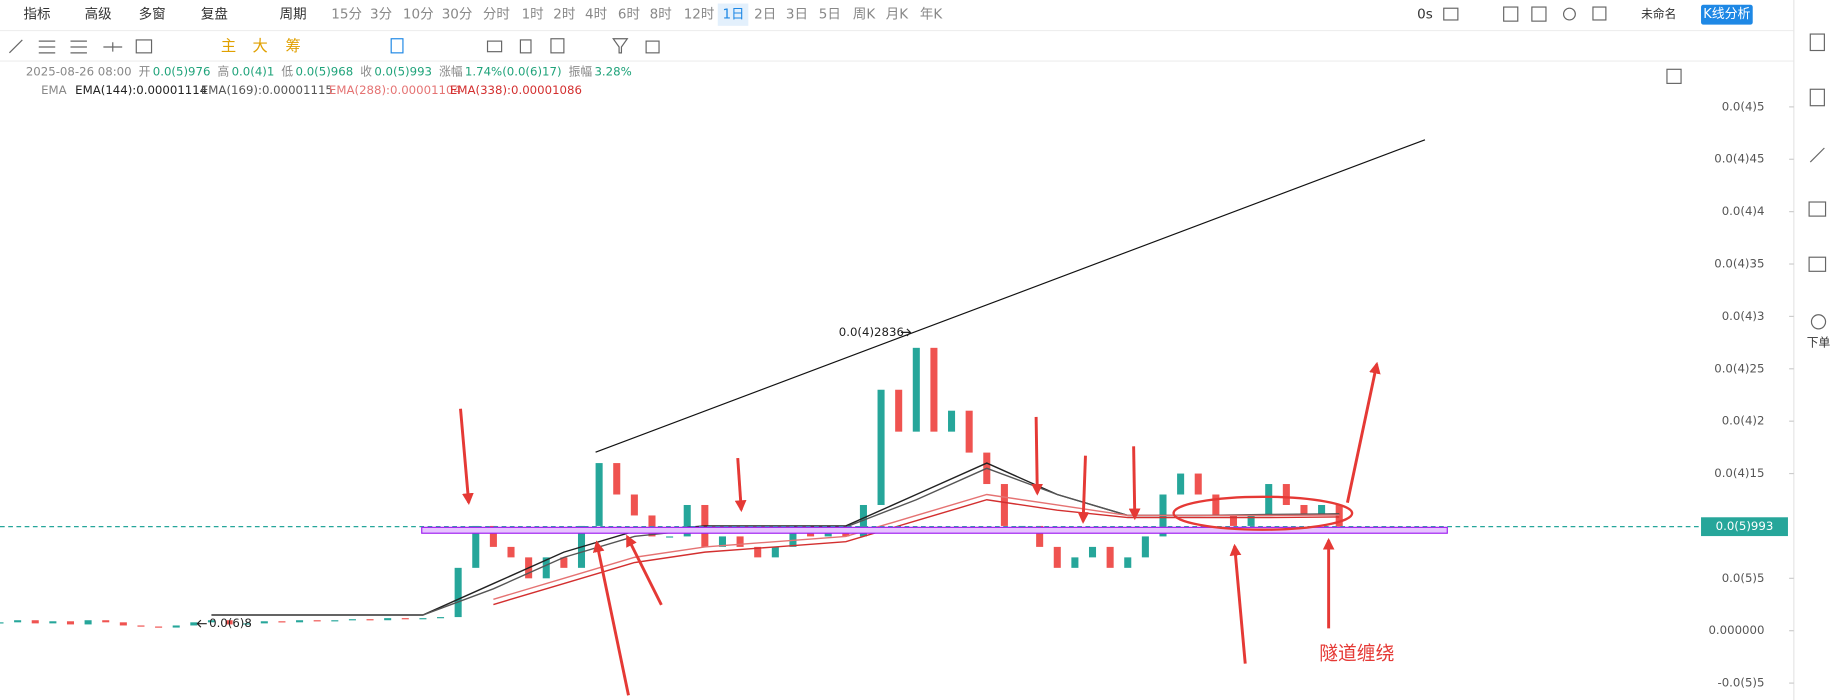  I want to click on y-tick-label: 0.0(4)45, so click(1739, 159).